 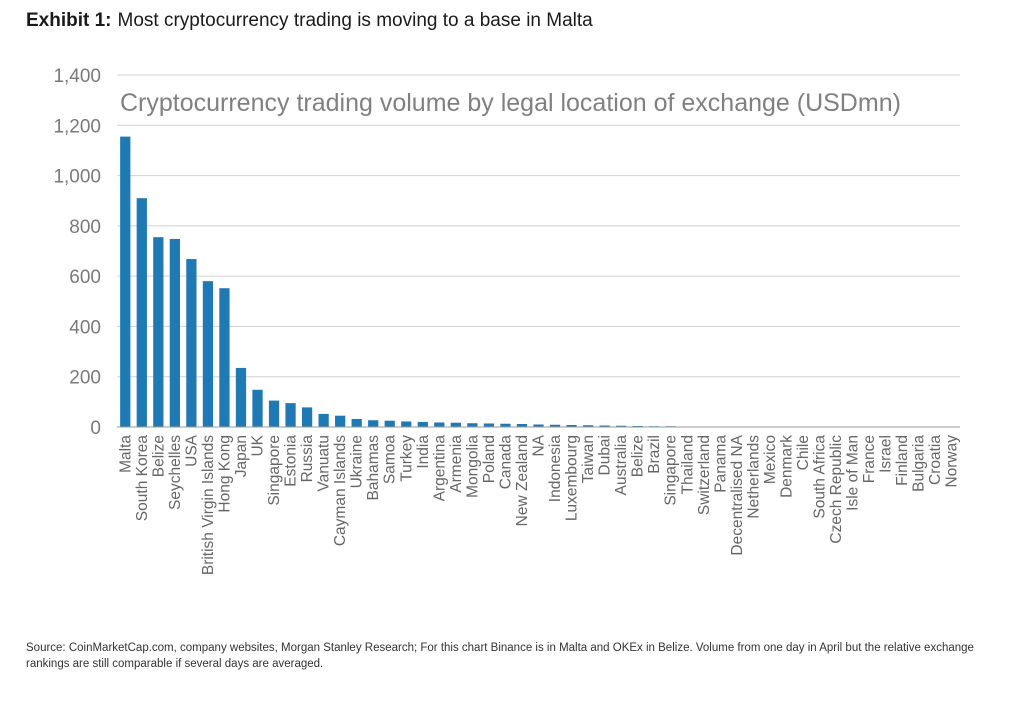 What do you see at coordinates (737, 494) in the screenshot?
I see `x-tick-label: Decentralised NA` at bounding box center [737, 494].